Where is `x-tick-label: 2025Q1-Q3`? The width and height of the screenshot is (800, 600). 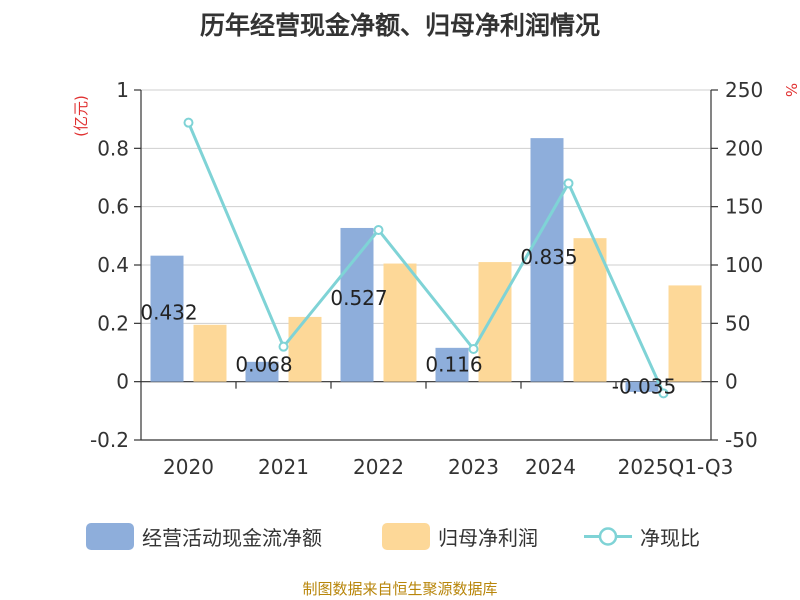
x-tick-label: 2025Q1-Q3 is located at coordinates (676, 467).